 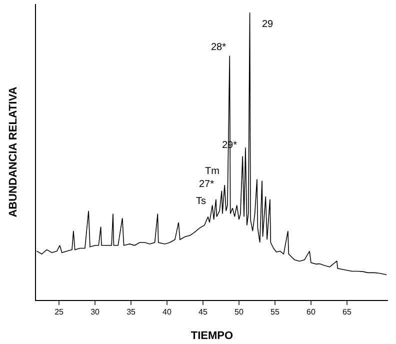 What do you see at coordinates (347, 312) in the screenshot?
I see `x-tick-label: 65` at bounding box center [347, 312].